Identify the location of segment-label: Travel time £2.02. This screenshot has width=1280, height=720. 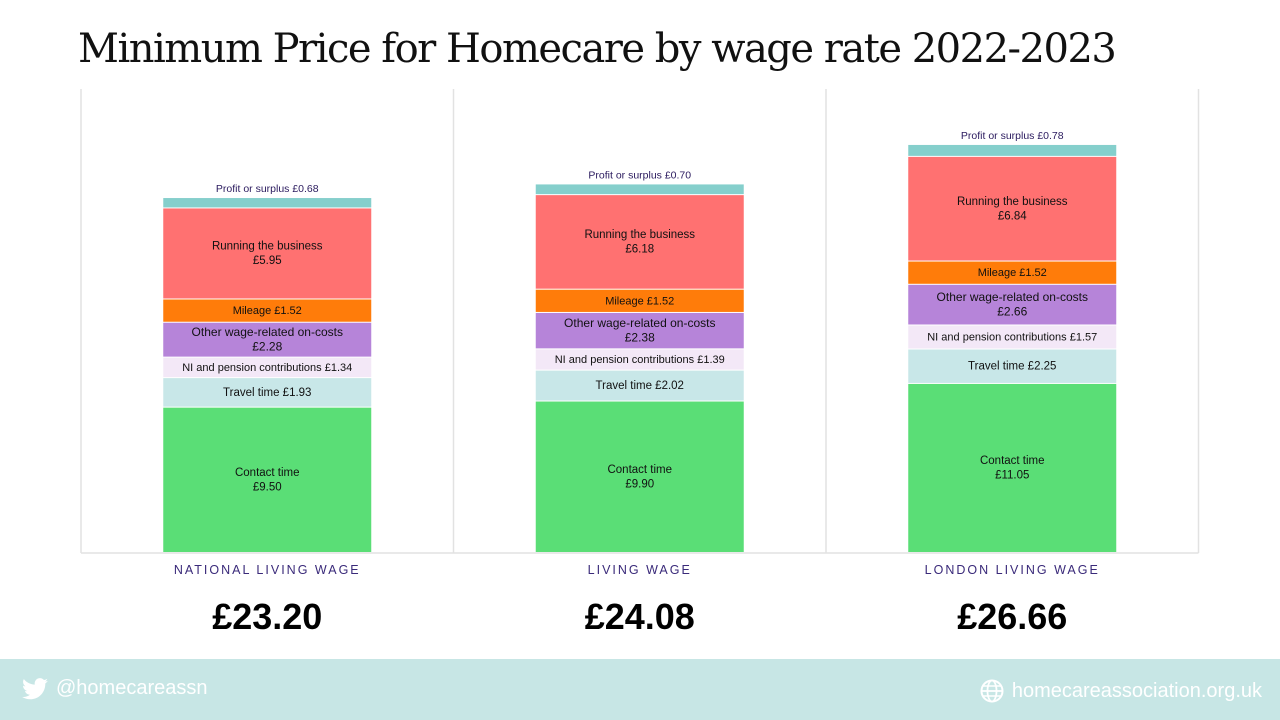
(640, 386).